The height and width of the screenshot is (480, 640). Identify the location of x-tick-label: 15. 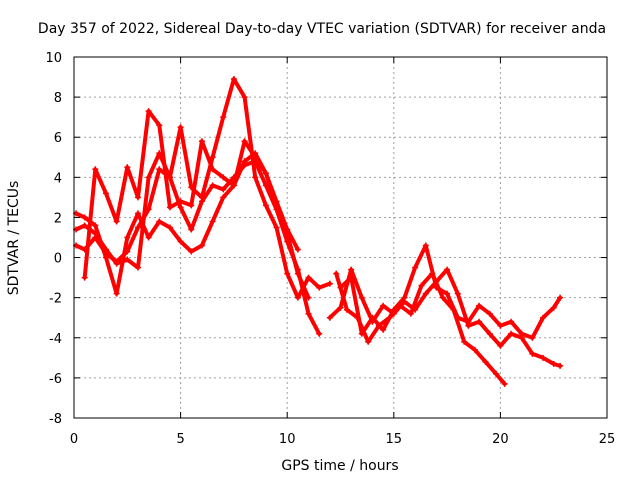
(394, 439).